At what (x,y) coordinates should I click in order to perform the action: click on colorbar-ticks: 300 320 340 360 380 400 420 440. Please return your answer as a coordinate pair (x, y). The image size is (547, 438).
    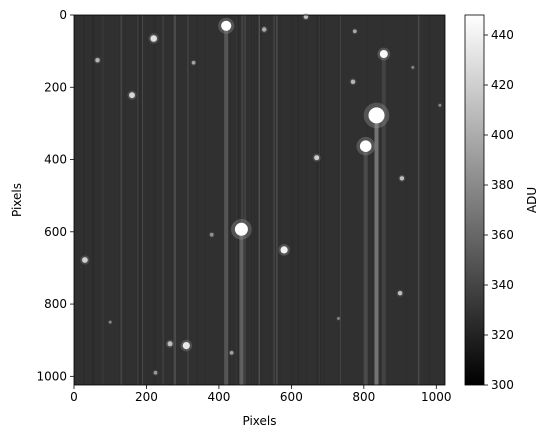
    Looking at the image, I should click on (499, 210).